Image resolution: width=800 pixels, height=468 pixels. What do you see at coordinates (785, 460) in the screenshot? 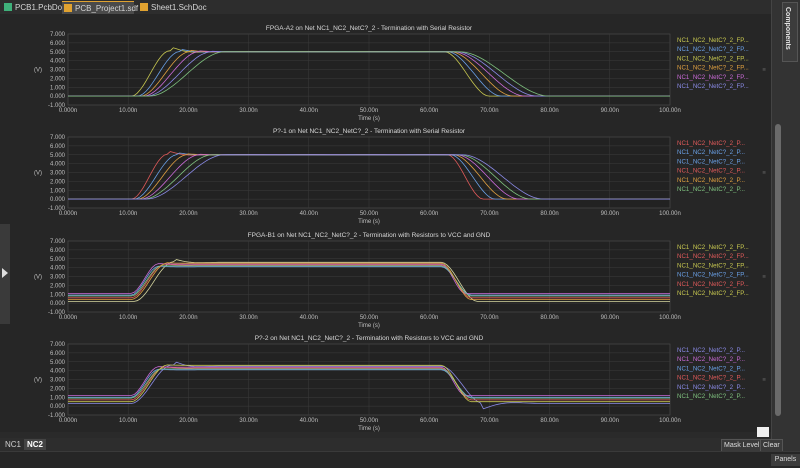
I see `panels-button: Panels` at bounding box center [785, 460].